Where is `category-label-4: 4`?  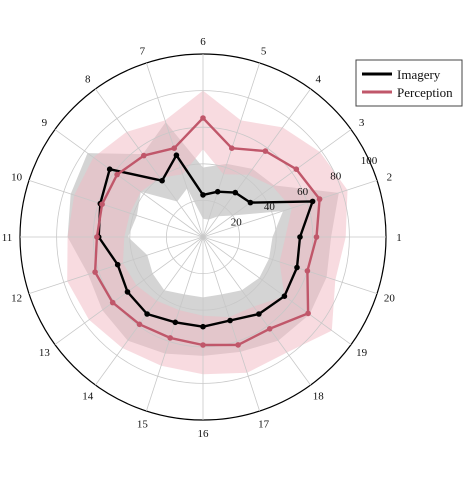 category-label-4: 4 is located at coordinates (318, 79).